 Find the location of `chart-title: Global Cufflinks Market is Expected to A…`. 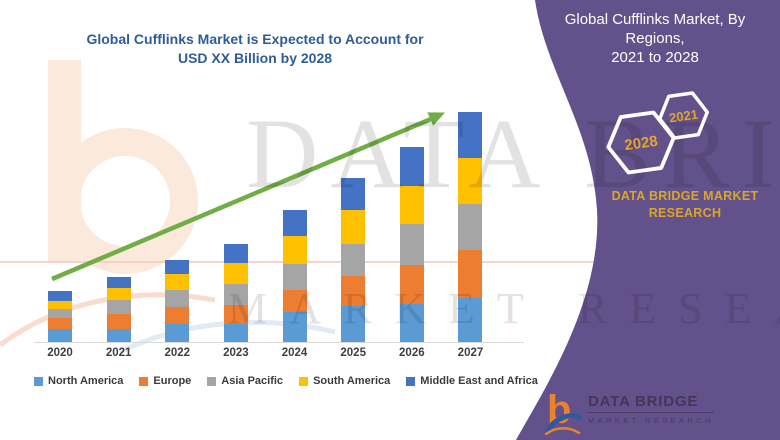

chart-title: Global Cufflinks Market is Expected to A… is located at coordinates (255, 49).